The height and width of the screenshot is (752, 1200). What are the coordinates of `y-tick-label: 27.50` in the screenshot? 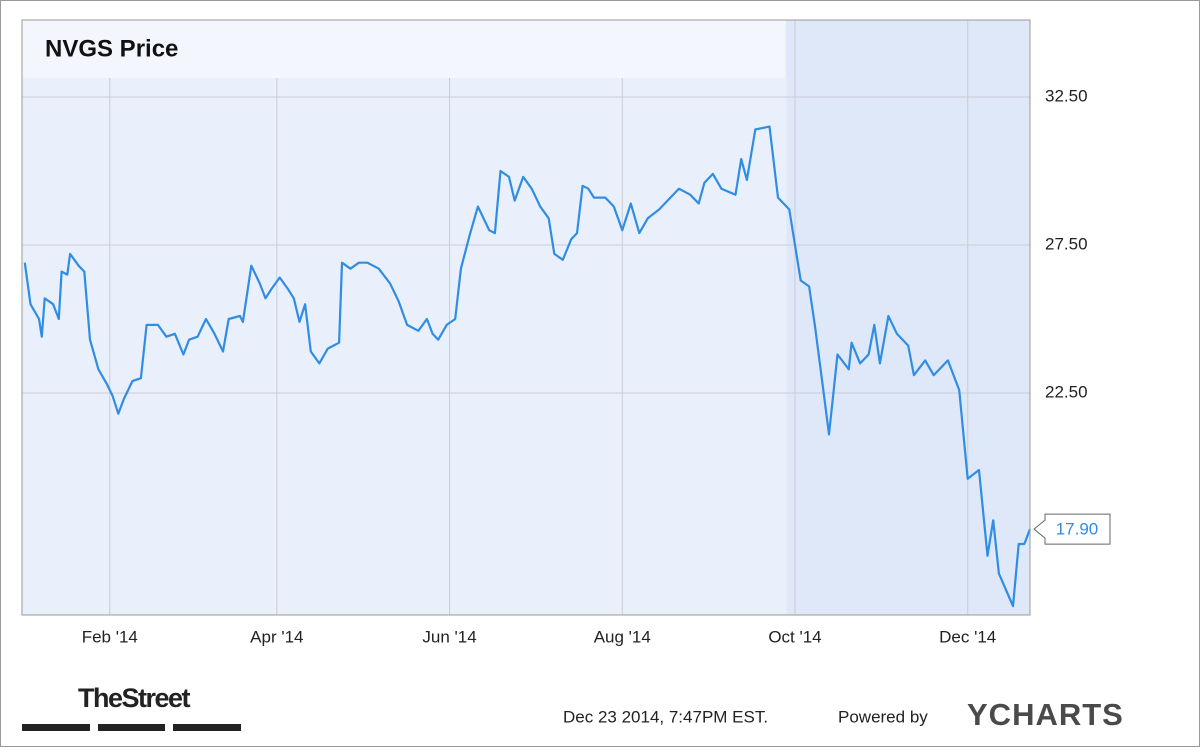 It's located at (1066, 243).